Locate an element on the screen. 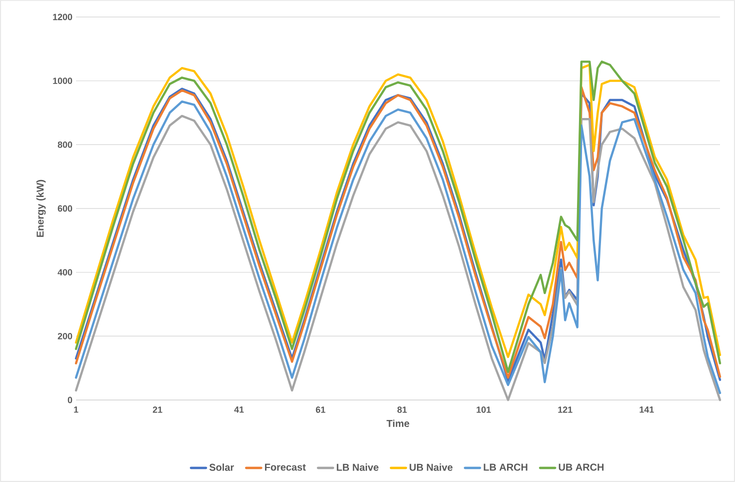 The height and width of the screenshot is (482, 735). x-tick-label: 61 is located at coordinates (321, 409).